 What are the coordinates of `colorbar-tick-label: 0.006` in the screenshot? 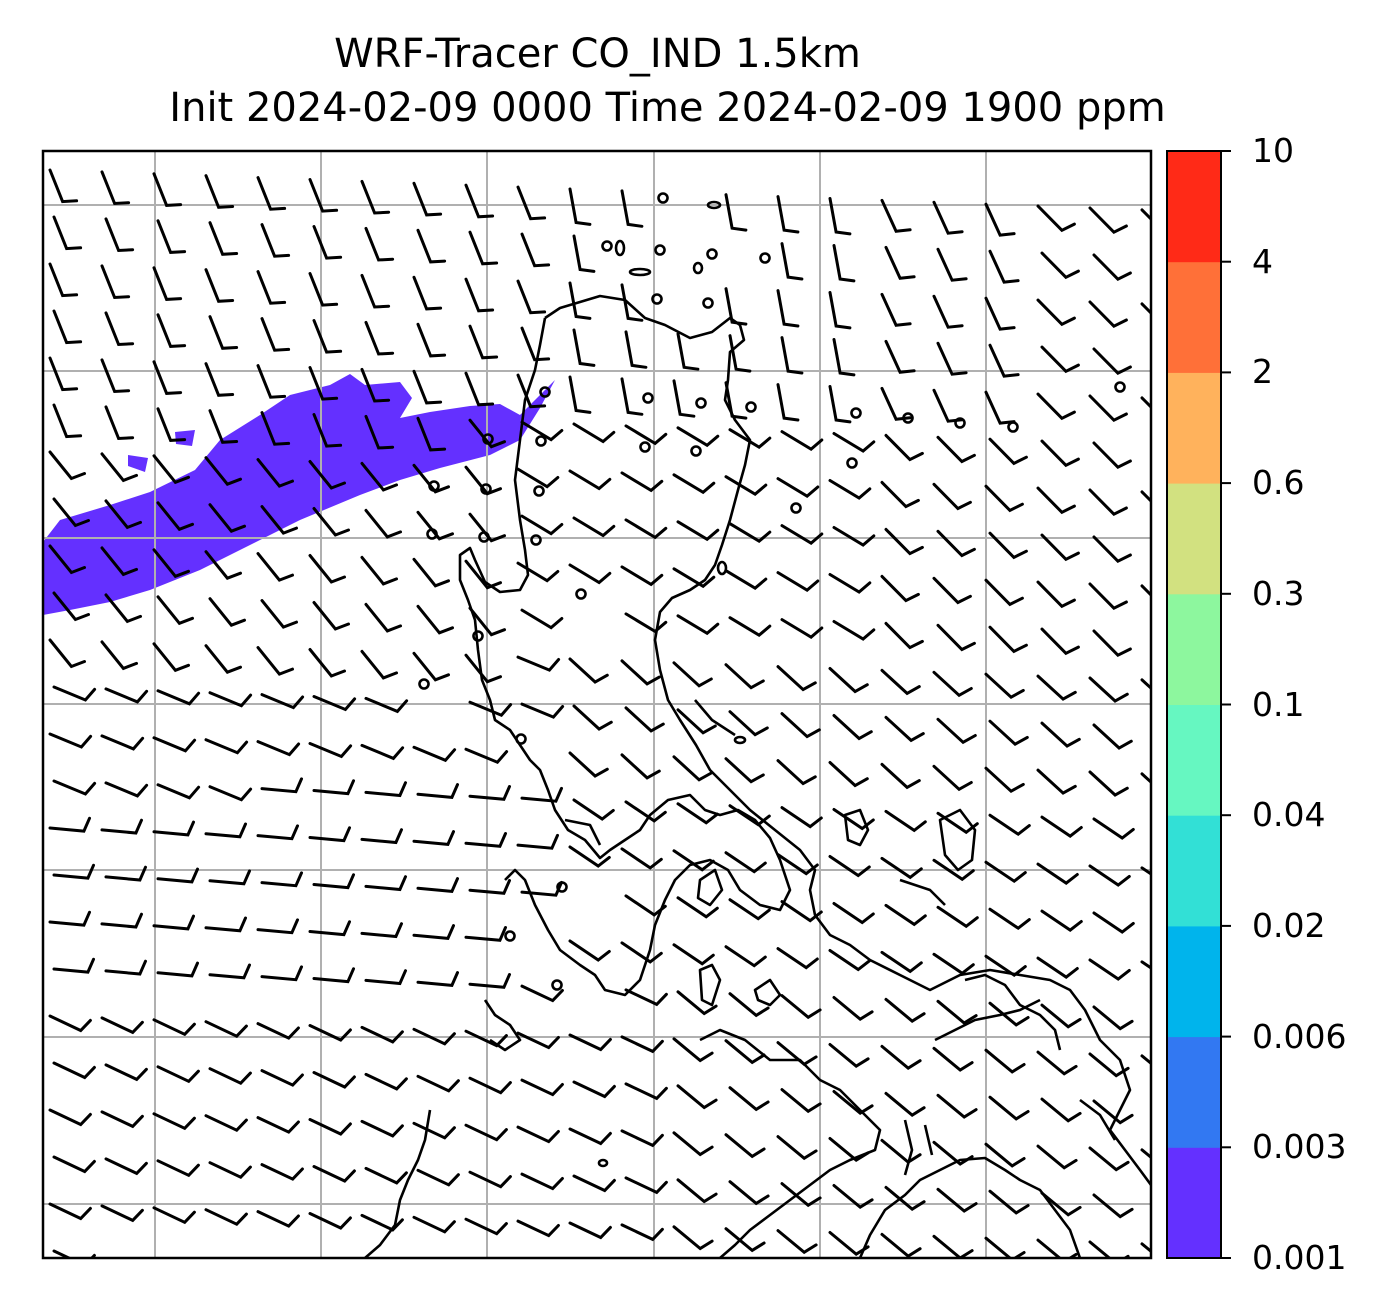 It's located at (1299, 1036).